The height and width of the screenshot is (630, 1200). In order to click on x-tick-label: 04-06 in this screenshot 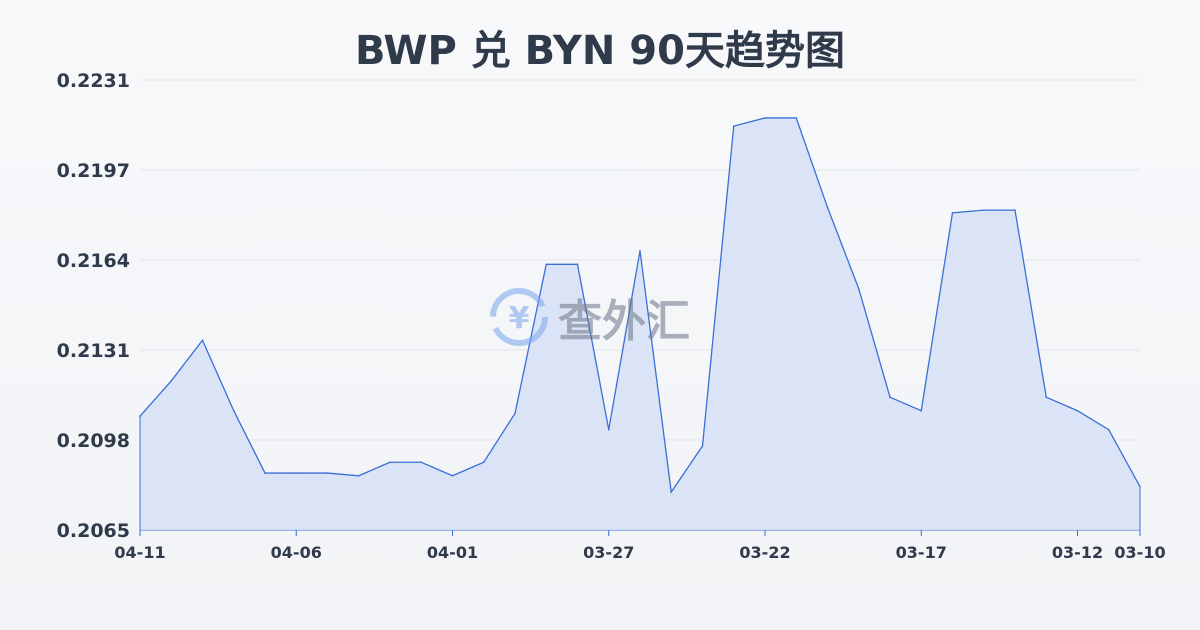, I will do `click(296, 552)`.